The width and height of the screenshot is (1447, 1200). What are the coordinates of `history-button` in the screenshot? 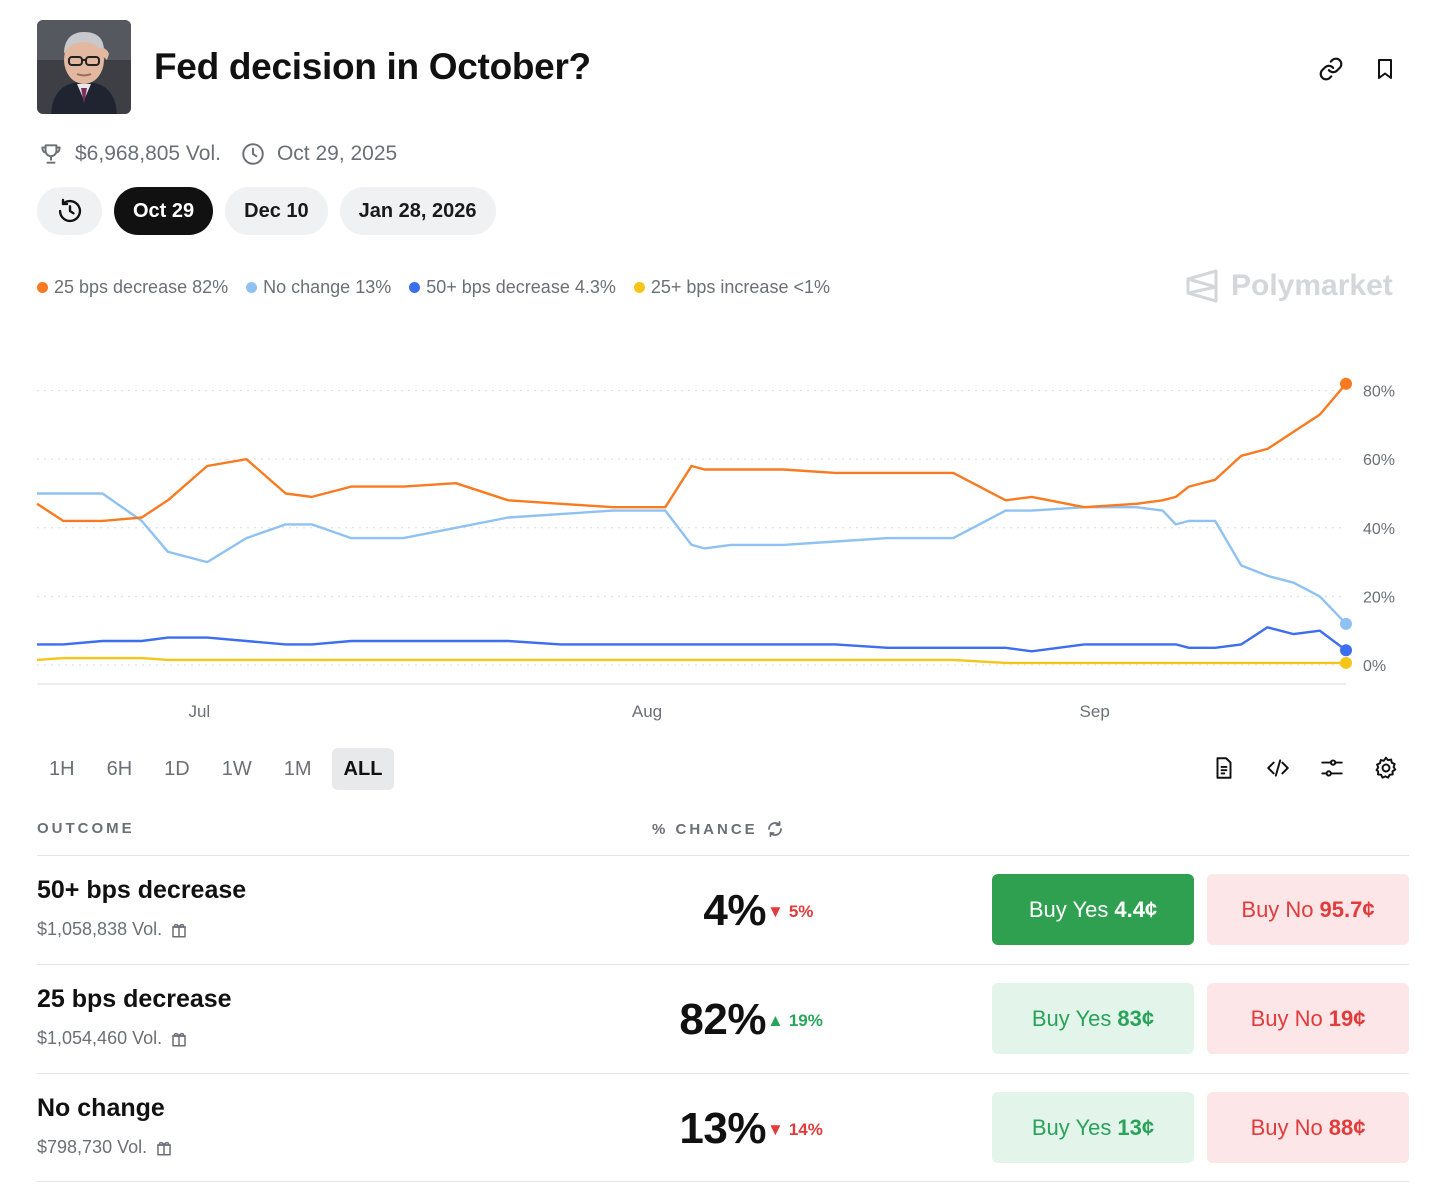 It's located at (69, 211).